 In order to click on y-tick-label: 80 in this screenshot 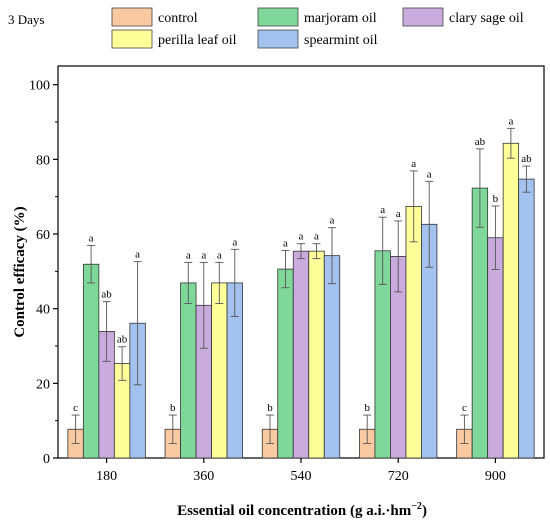, I will do `click(43, 160)`.